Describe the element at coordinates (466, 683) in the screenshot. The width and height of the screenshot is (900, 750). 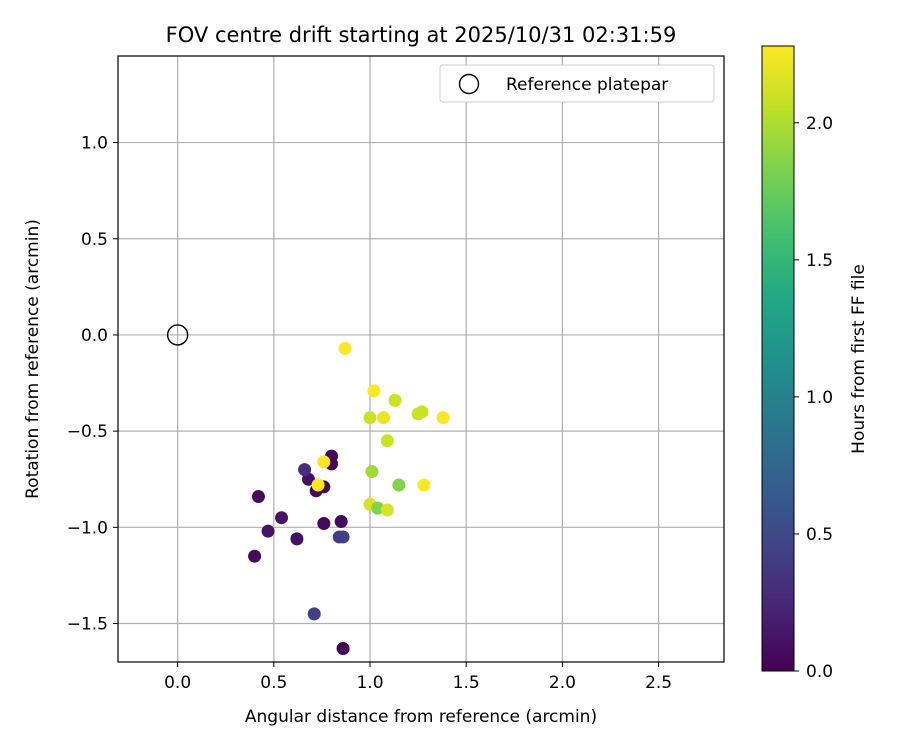
I see `x-tick-label: 1.5` at that location.